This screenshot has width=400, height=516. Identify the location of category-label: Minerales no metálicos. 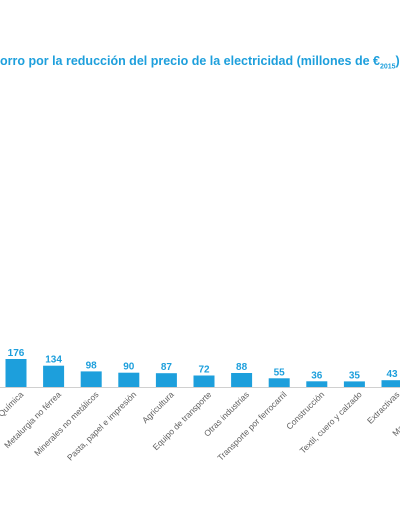
(66, 423).